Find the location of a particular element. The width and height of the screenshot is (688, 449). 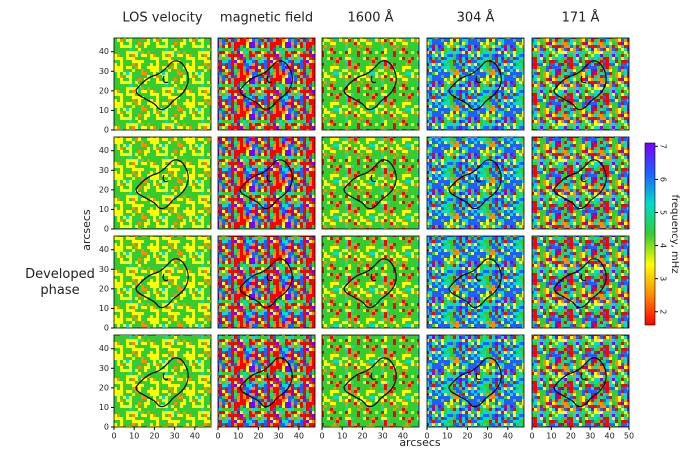

colorbar-label: frequency, mHz is located at coordinates (674, 233).